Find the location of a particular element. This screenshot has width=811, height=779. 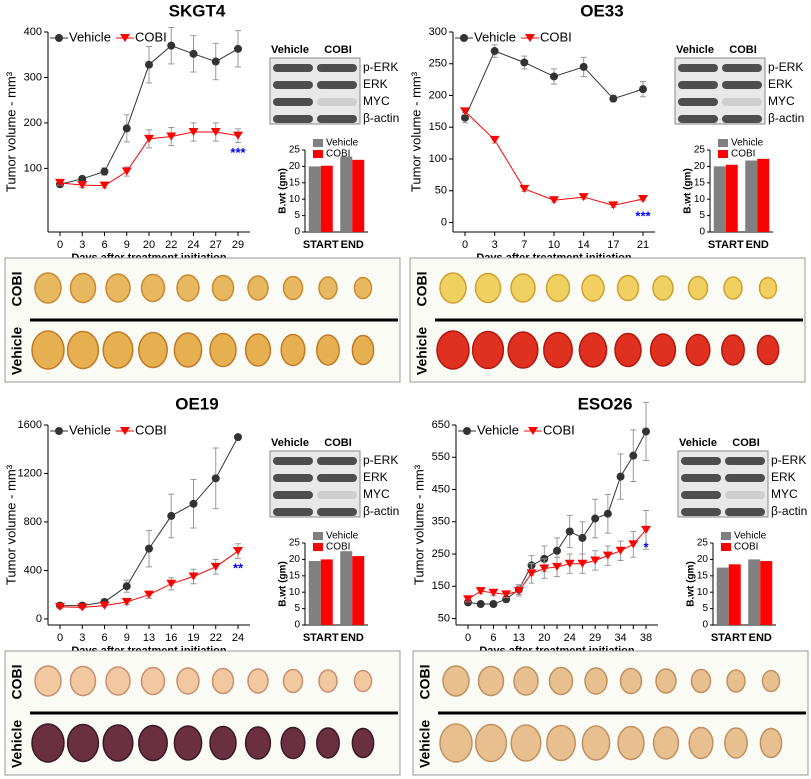

x-tick-label: START is located at coordinates (321, 638).